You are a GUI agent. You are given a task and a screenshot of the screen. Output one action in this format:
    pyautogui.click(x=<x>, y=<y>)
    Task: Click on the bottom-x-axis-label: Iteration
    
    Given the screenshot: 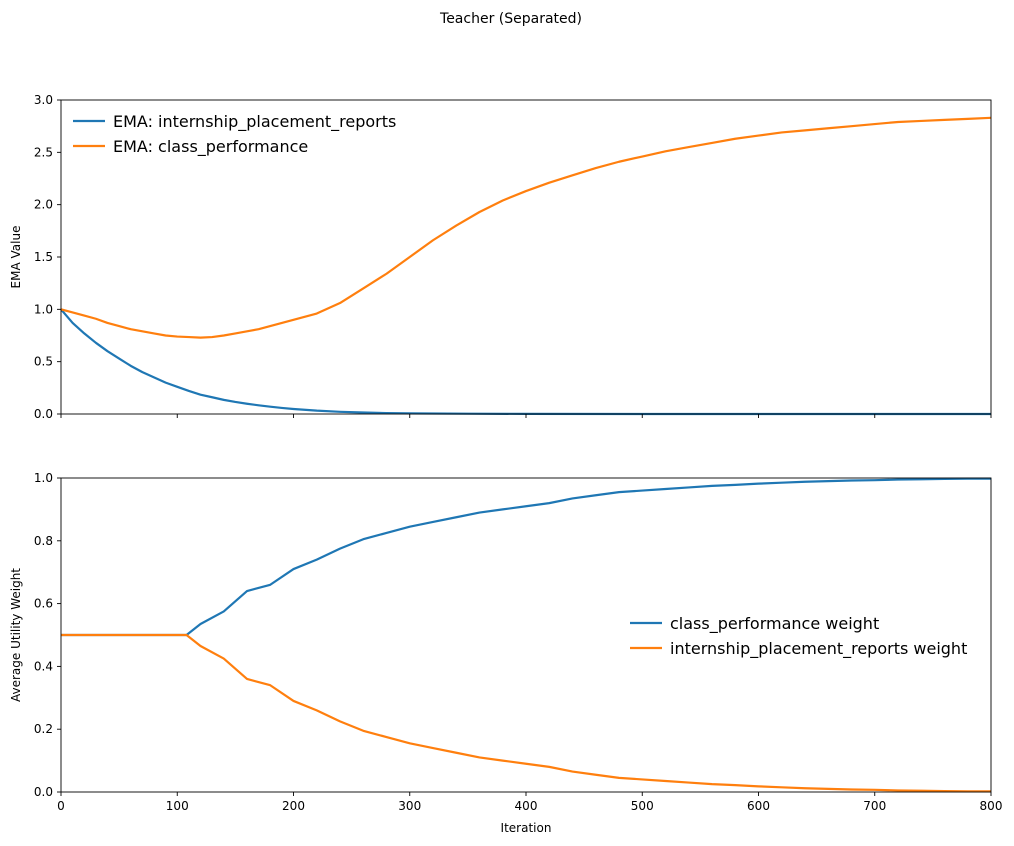 What is the action you would take?
    pyautogui.click(x=526, y=828)
    